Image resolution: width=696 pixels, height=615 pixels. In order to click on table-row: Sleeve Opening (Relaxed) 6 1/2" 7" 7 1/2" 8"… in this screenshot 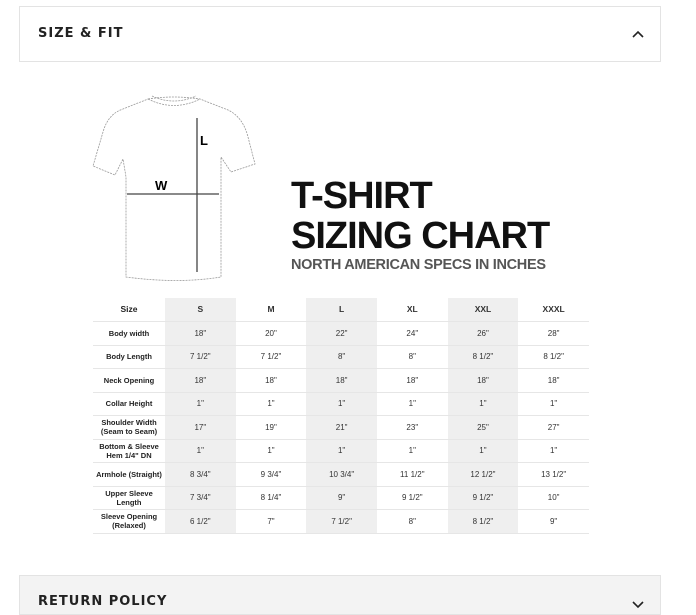, I will do `click(341, 521)`.